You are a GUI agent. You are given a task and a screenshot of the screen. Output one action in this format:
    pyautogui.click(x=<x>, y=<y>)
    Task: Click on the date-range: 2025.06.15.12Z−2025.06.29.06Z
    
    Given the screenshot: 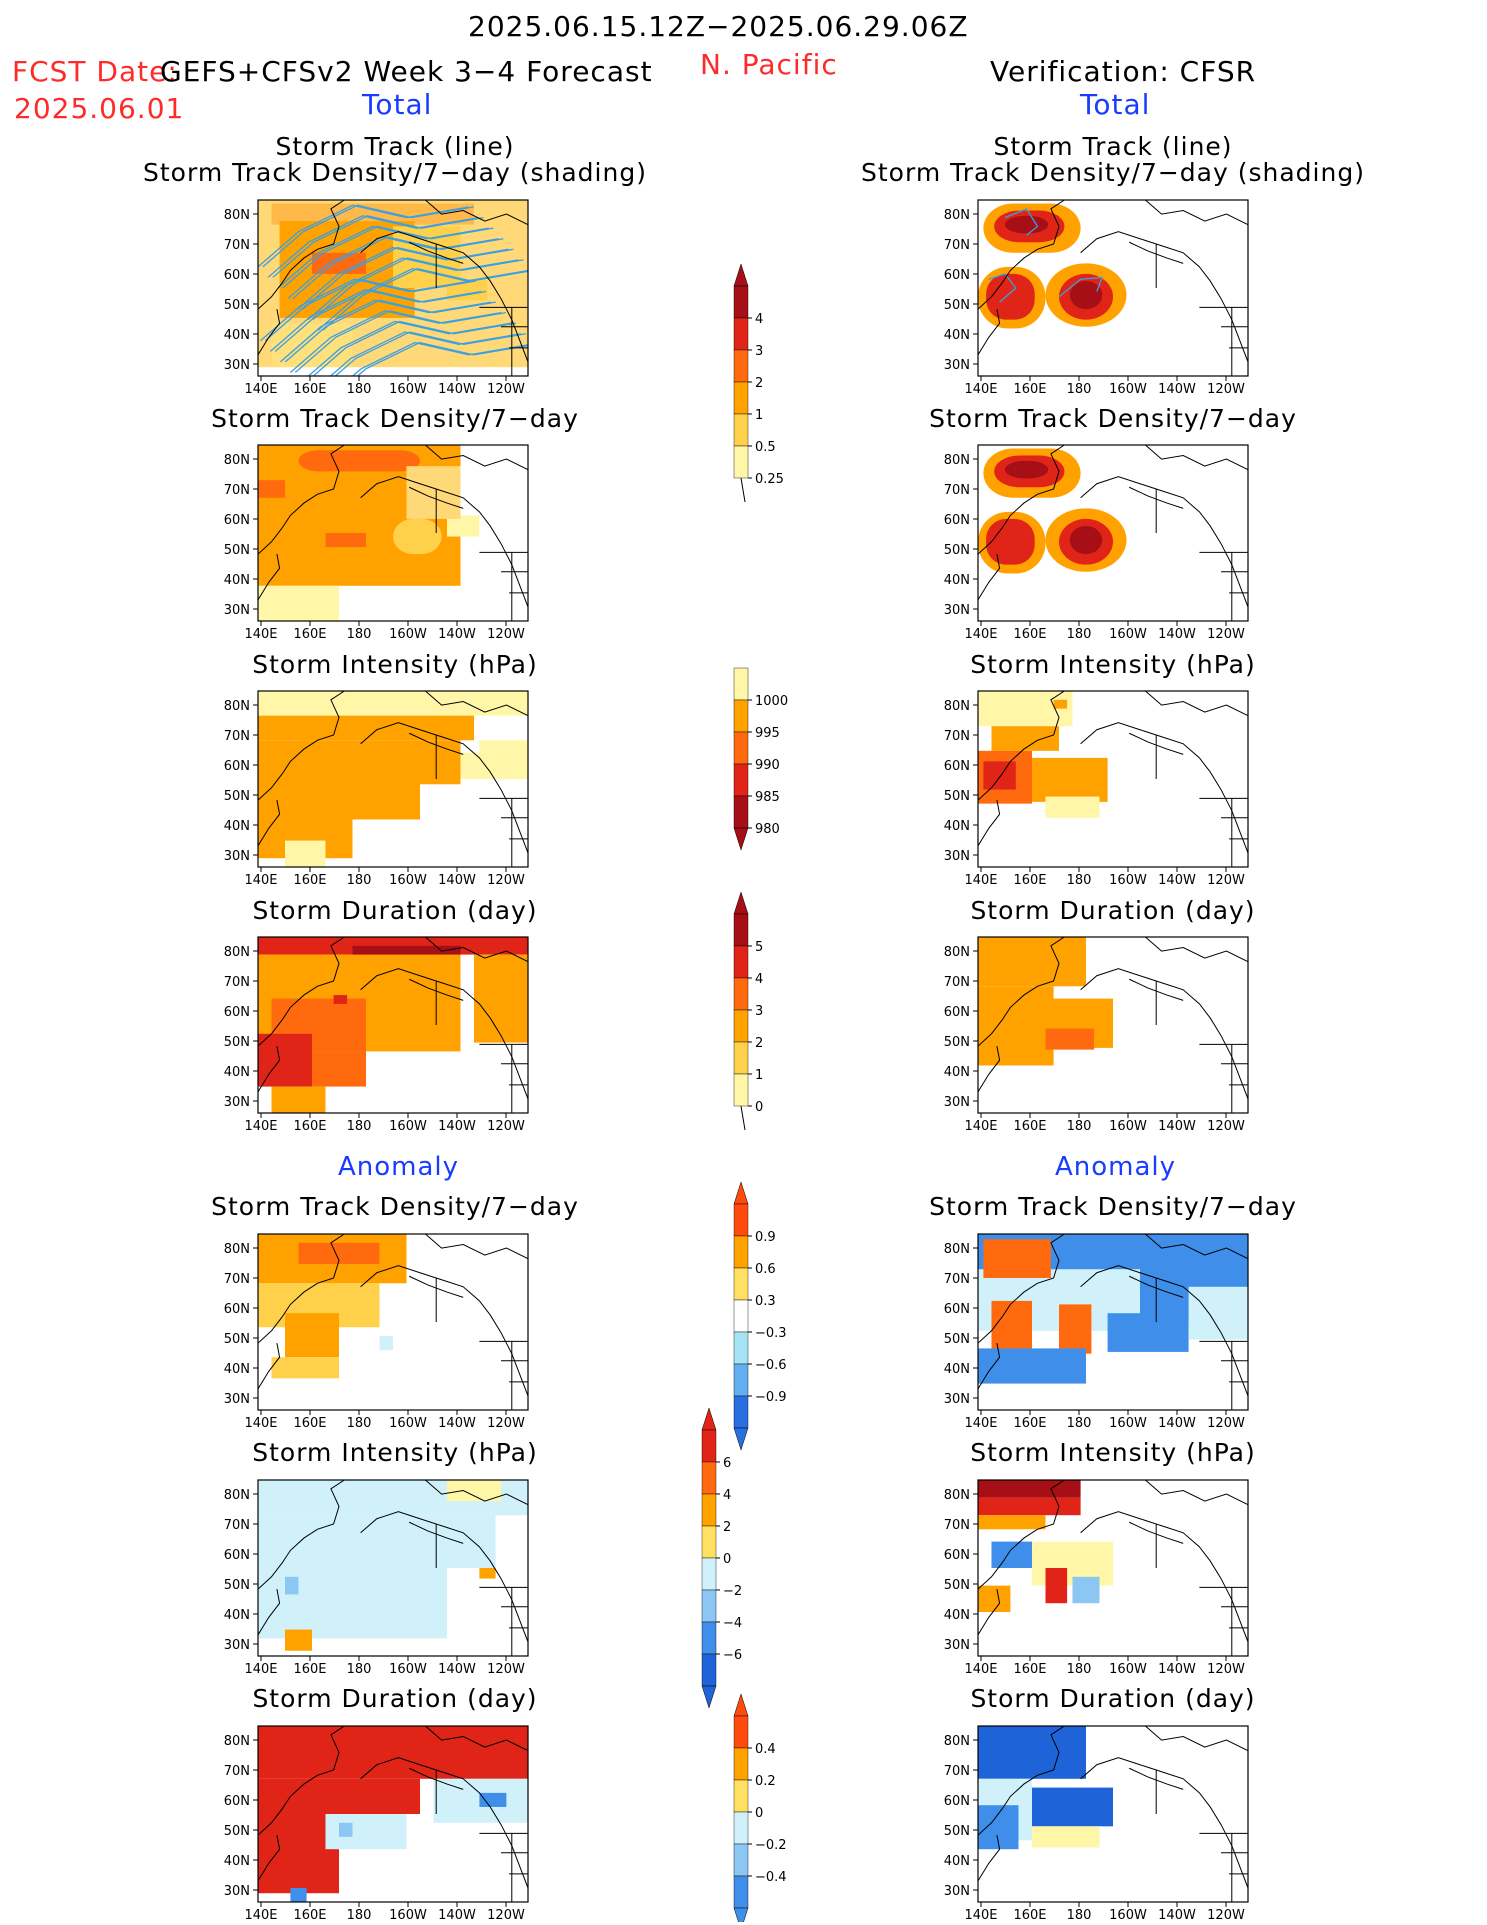 What is the action you would take?
    pyautogui.click(x=718, y=26)
    